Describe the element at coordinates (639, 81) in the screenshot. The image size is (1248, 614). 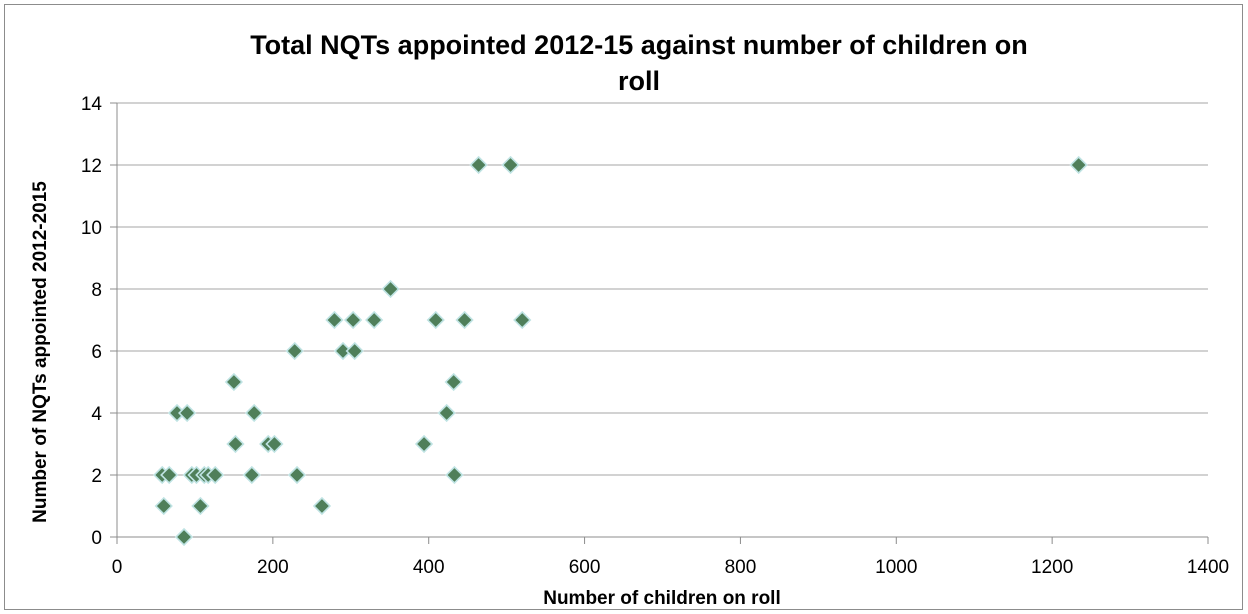
I see `chart-title-line-2: roll` at that location.